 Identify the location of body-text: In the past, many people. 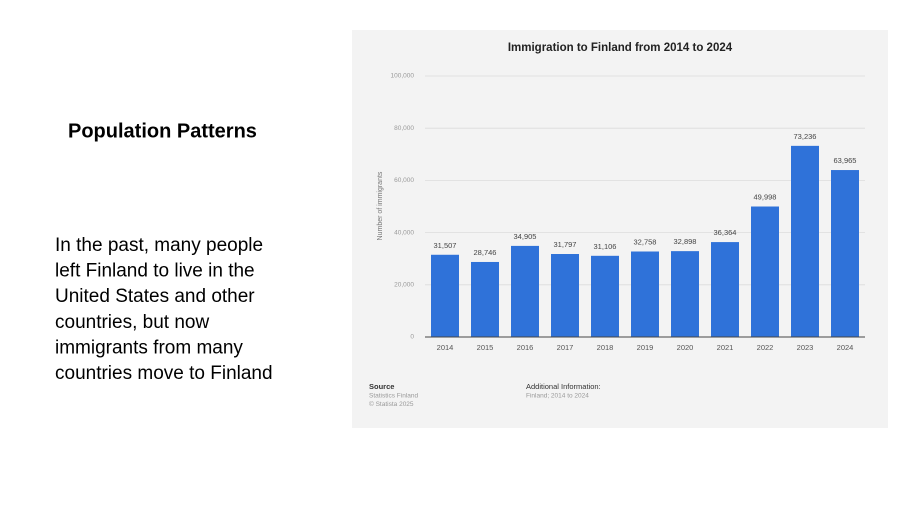
(159, 245).